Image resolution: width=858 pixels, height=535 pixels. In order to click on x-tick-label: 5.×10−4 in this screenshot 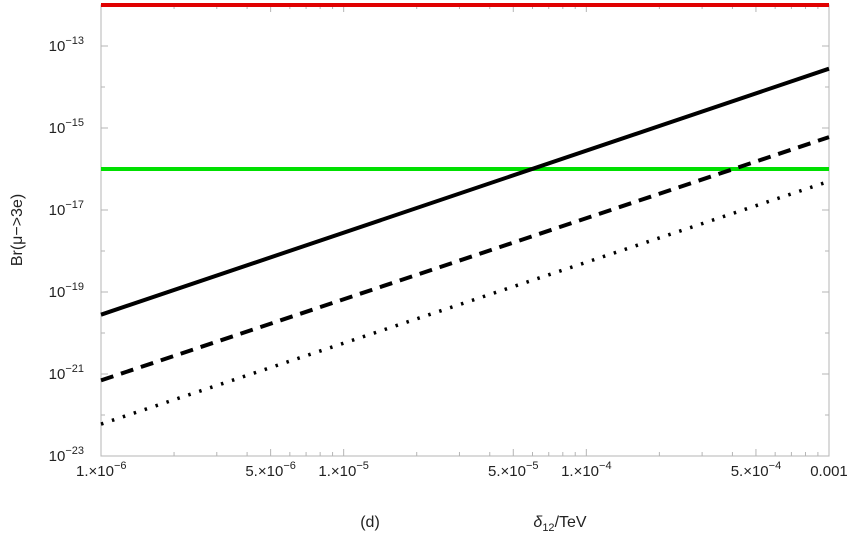, I will do `click(756, 470)`.